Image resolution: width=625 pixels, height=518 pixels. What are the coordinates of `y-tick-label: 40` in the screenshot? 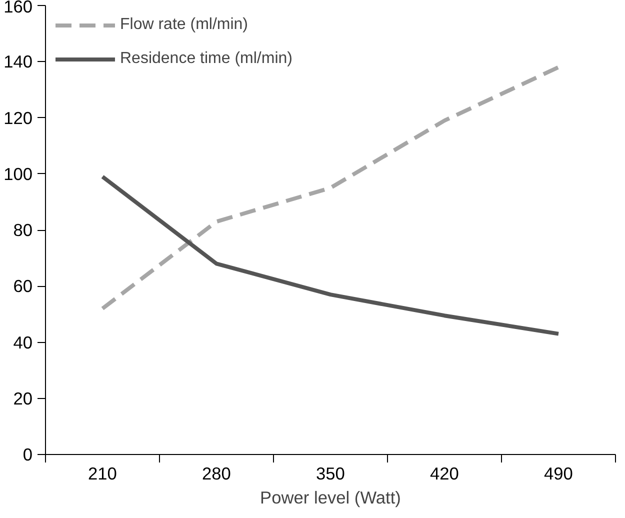 It's located at (23, 342).